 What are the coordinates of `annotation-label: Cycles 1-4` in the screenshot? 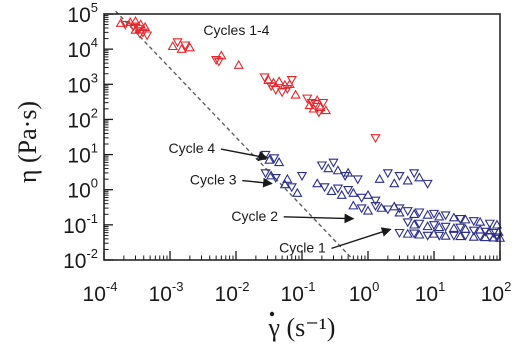 It's located at (236, 30).